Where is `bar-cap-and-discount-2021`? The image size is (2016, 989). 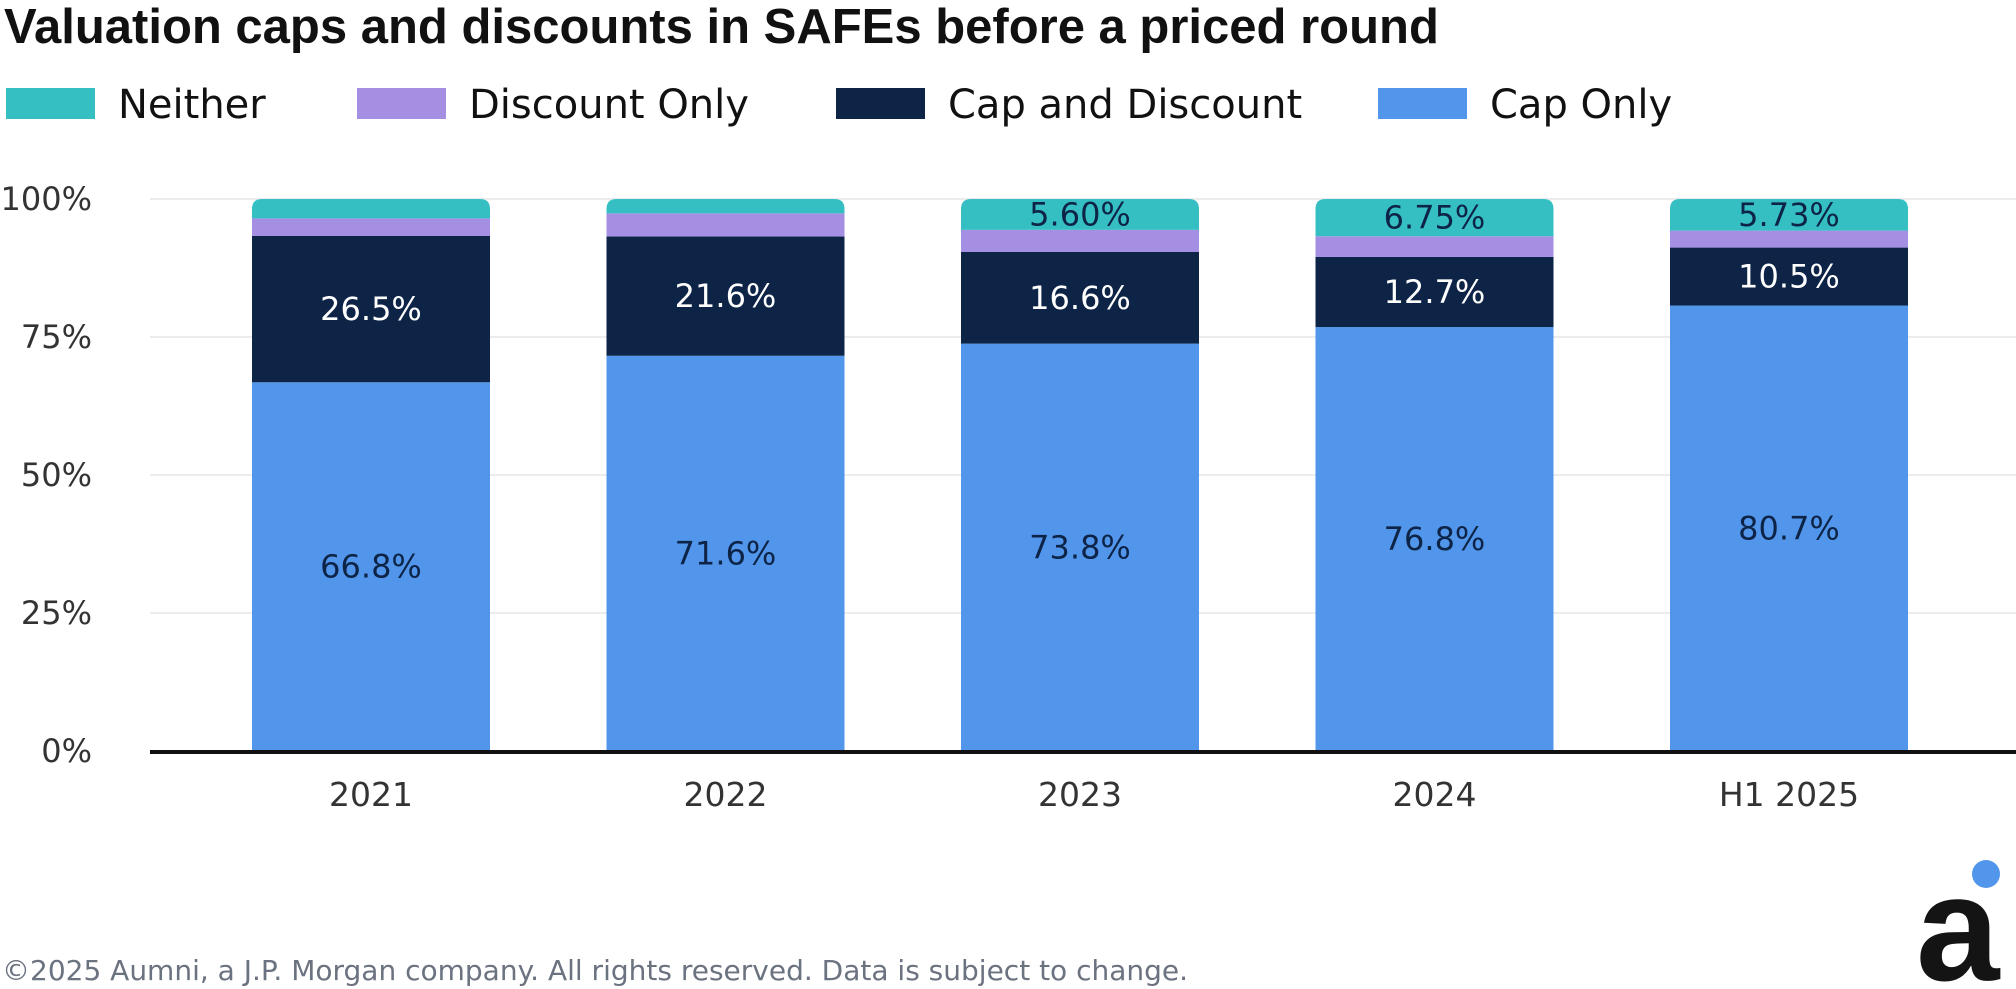
bar-cap-and-discount-2021 is located at coordinates (371, 309).